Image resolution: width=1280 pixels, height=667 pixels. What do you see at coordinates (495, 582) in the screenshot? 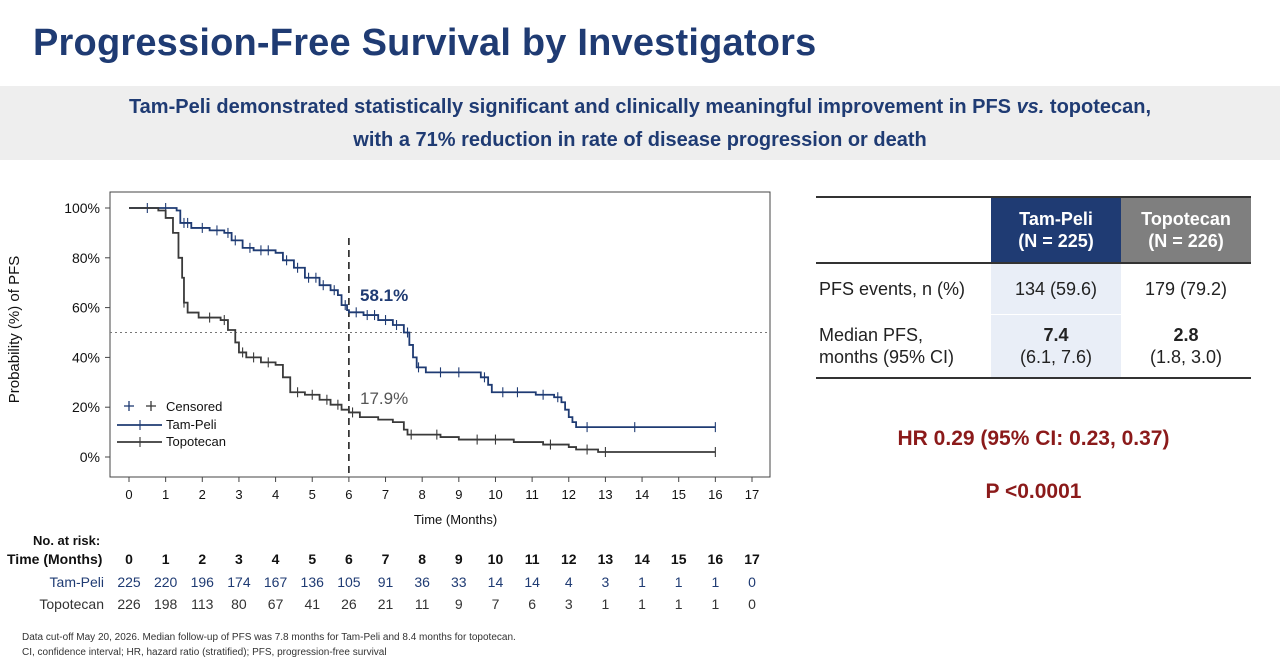
I see `risk-count-cell: 14` at bounding box center [495, 582].